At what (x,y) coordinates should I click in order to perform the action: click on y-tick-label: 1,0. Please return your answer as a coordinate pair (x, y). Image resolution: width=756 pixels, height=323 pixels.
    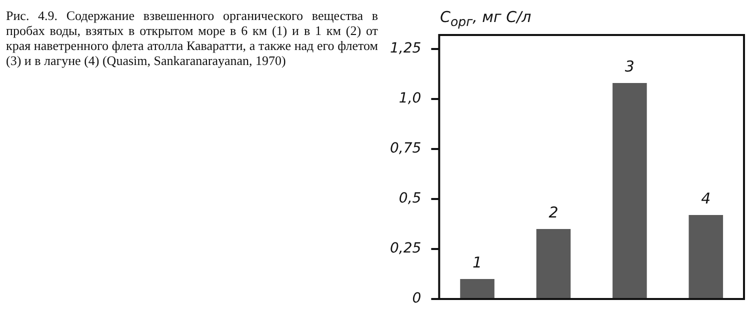
    Looking at the image, I should click on (410, 98).